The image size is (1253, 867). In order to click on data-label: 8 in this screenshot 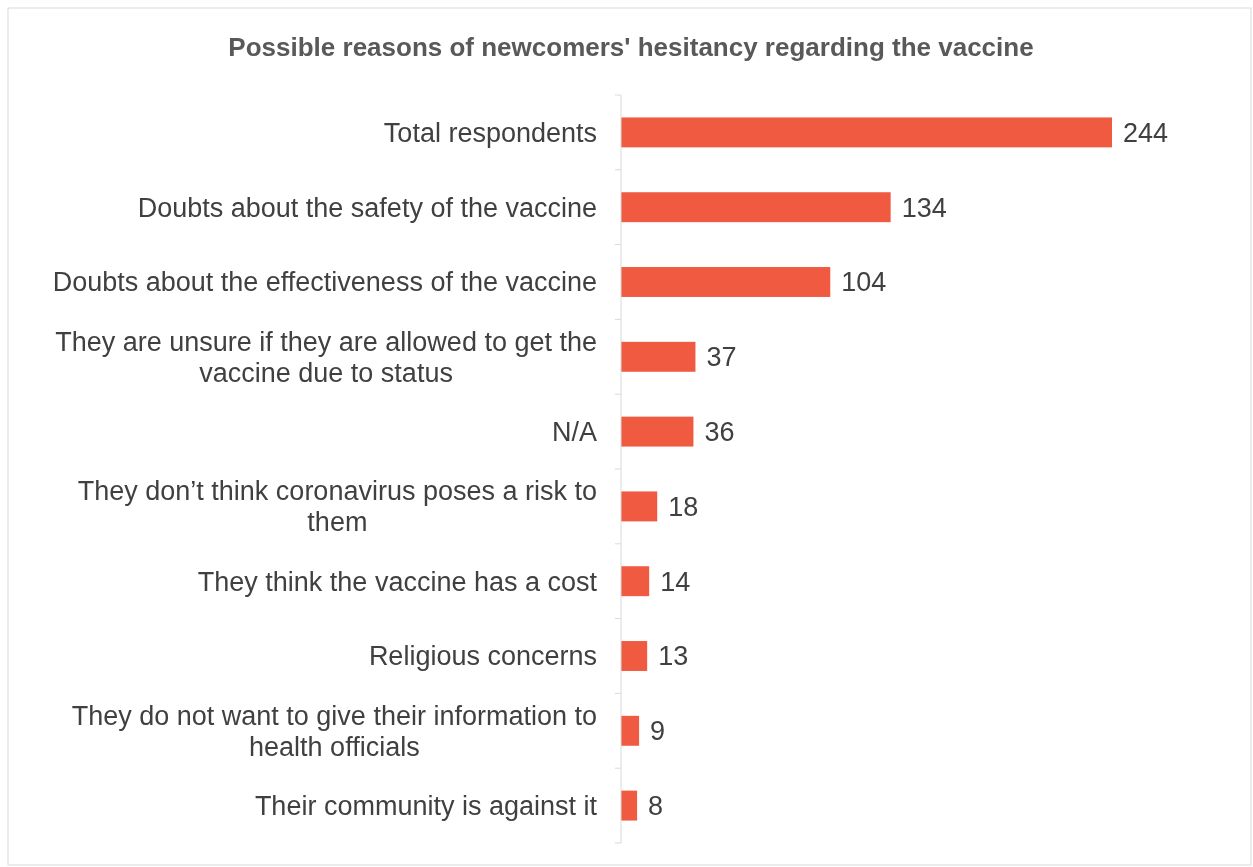, I will do `click(656, 806)`.